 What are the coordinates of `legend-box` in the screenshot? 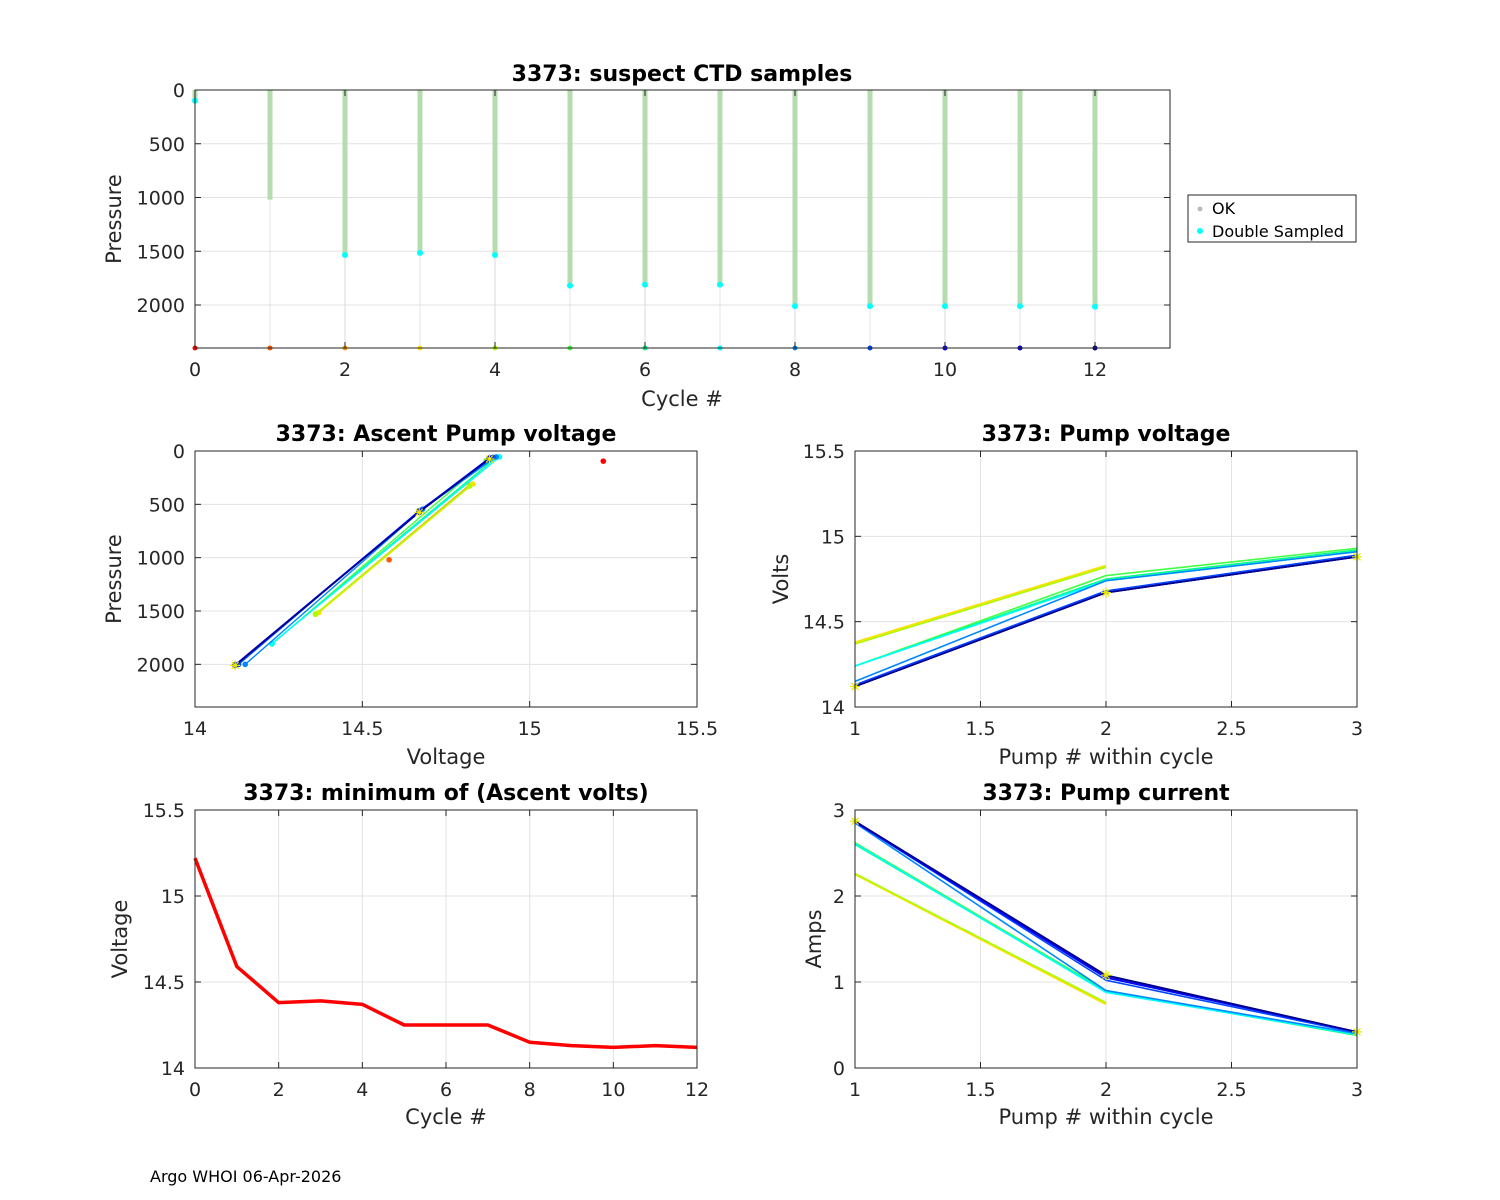 It's located at (1272, 218).